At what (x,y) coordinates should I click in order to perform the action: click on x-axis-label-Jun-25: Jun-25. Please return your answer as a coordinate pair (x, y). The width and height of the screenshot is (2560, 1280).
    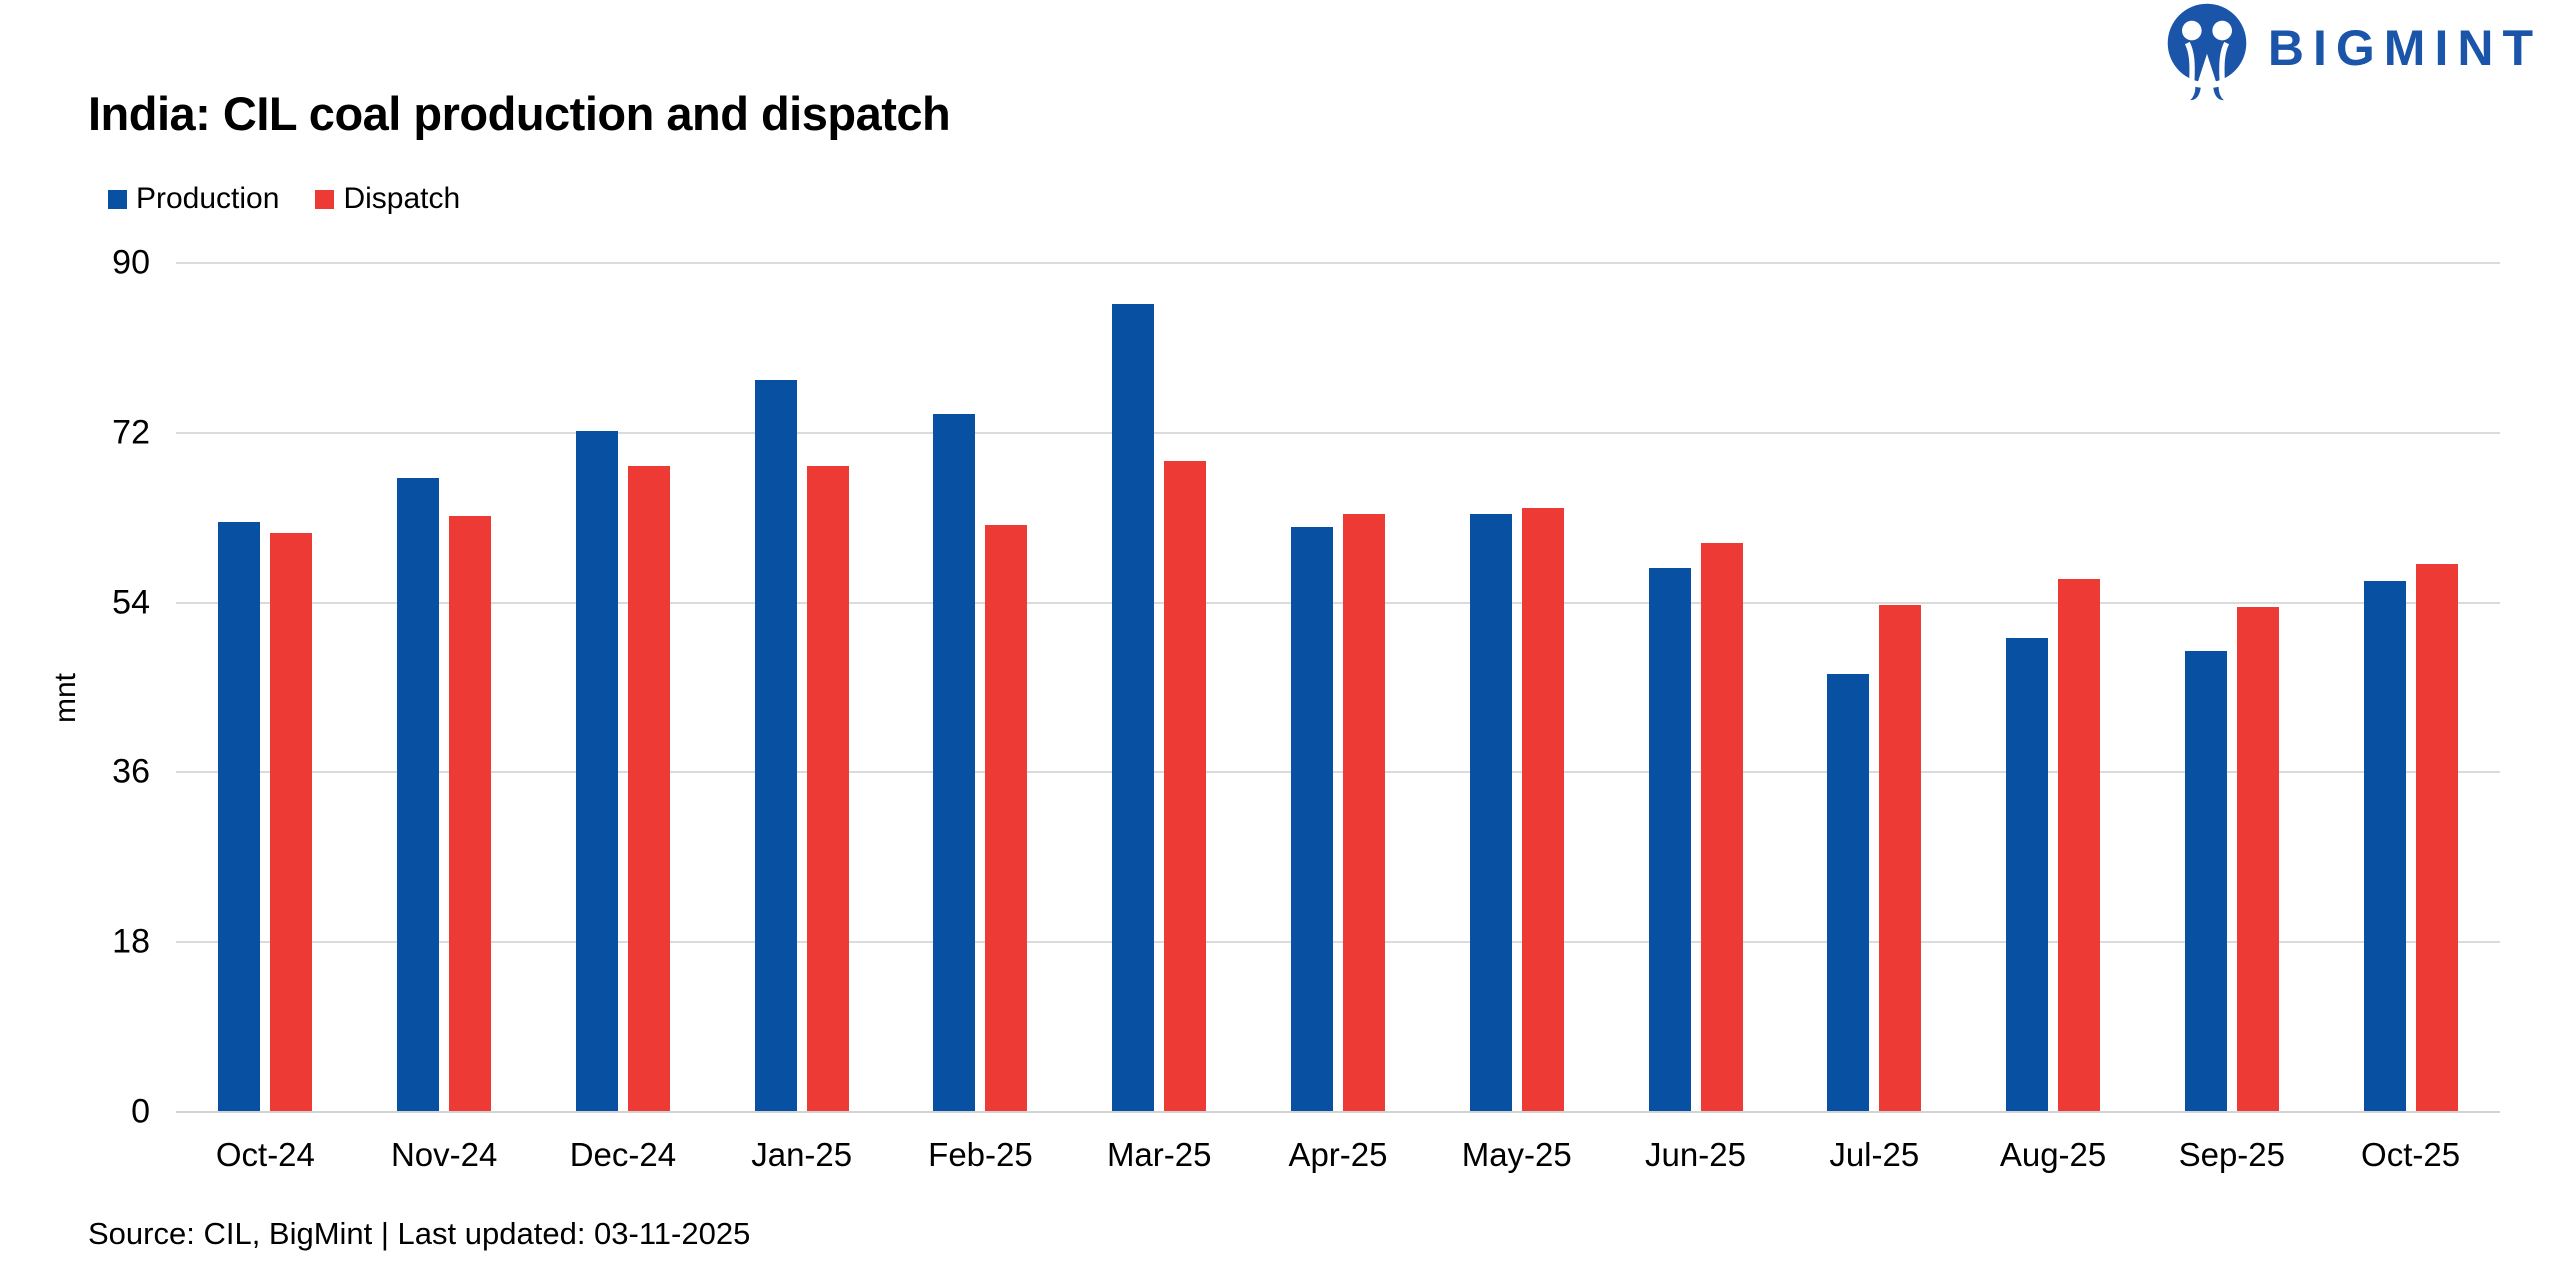
    Looking at the image, I should click on (1695, 1154).